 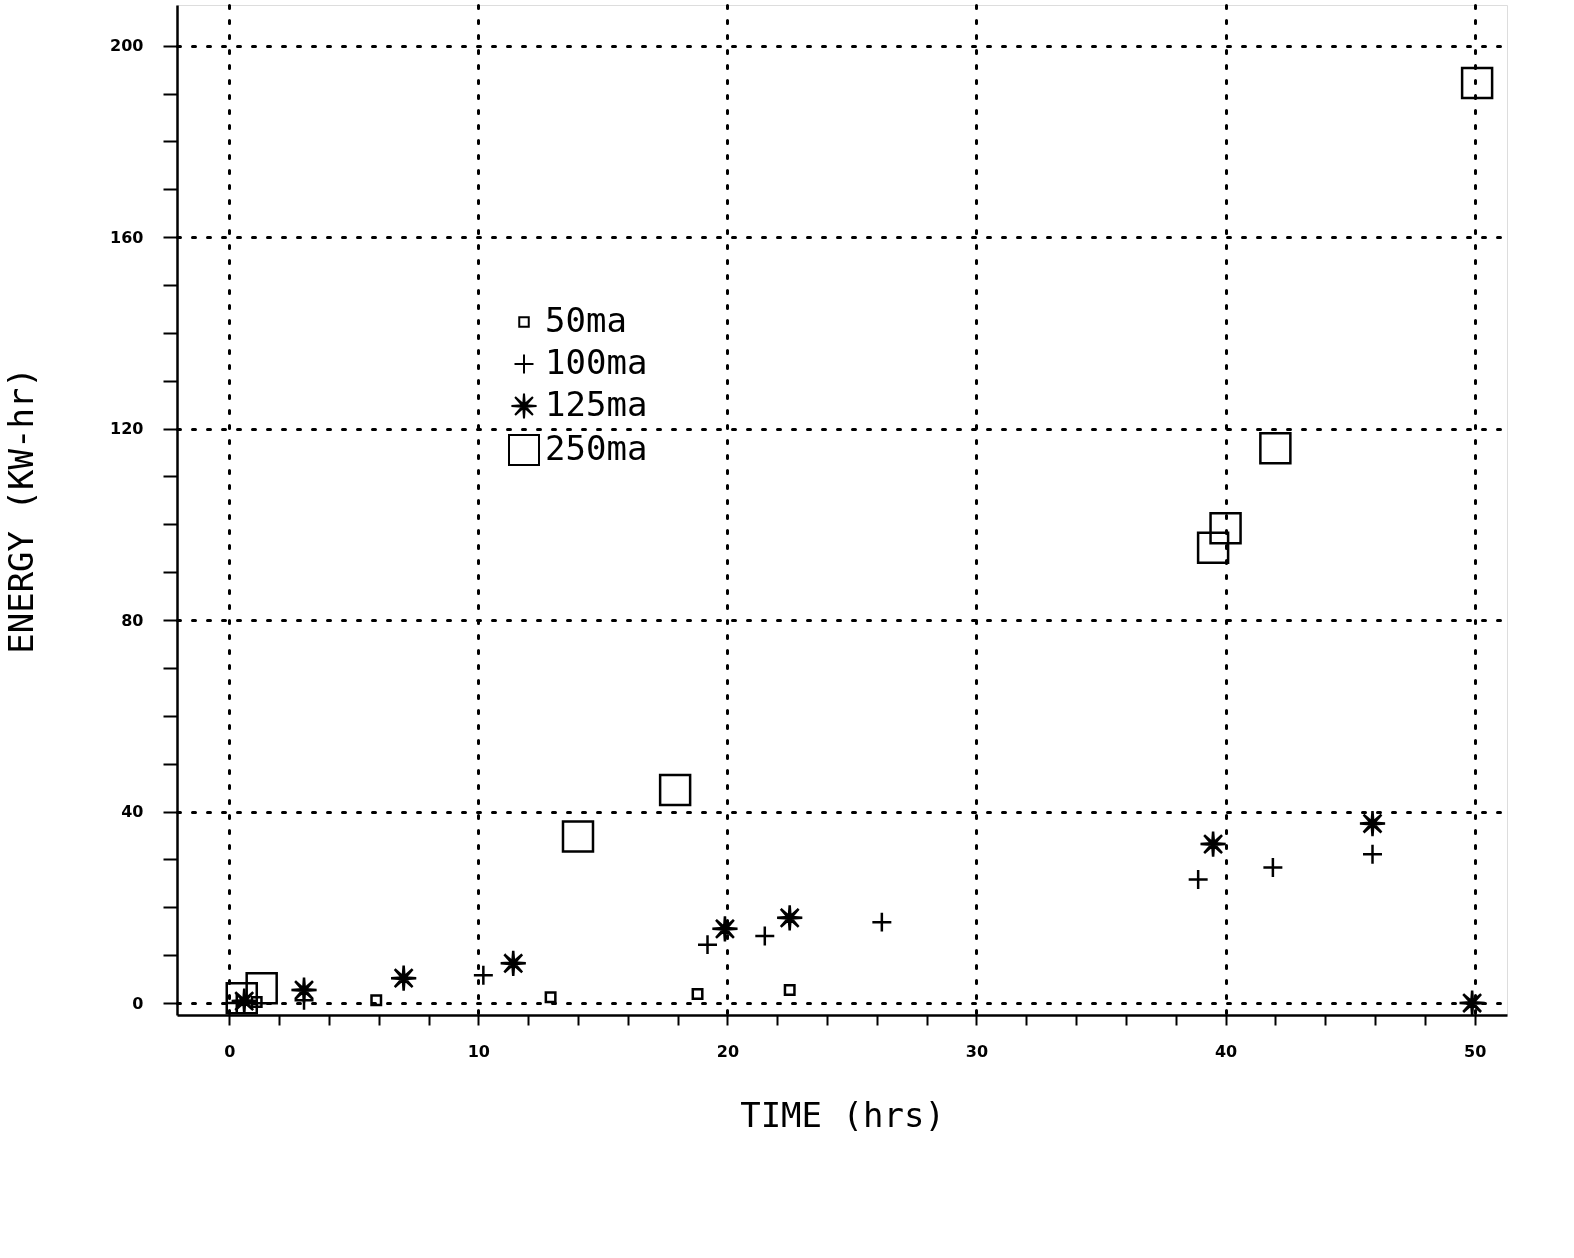 What do you see at coordinates (586, 320) in the screenshot?
I see `legend-label: 50ma` at bounding box center [586, 320].